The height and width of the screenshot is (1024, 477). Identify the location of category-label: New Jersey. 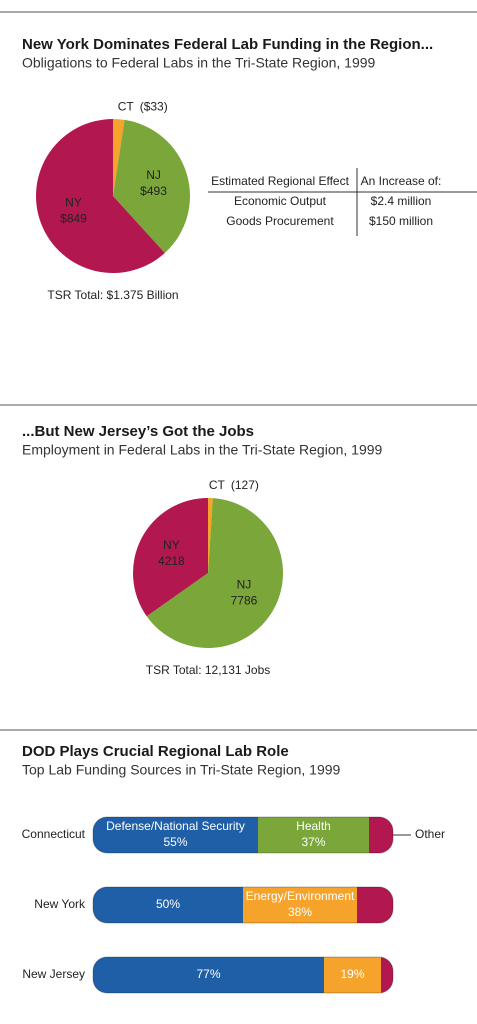
(53, 974).